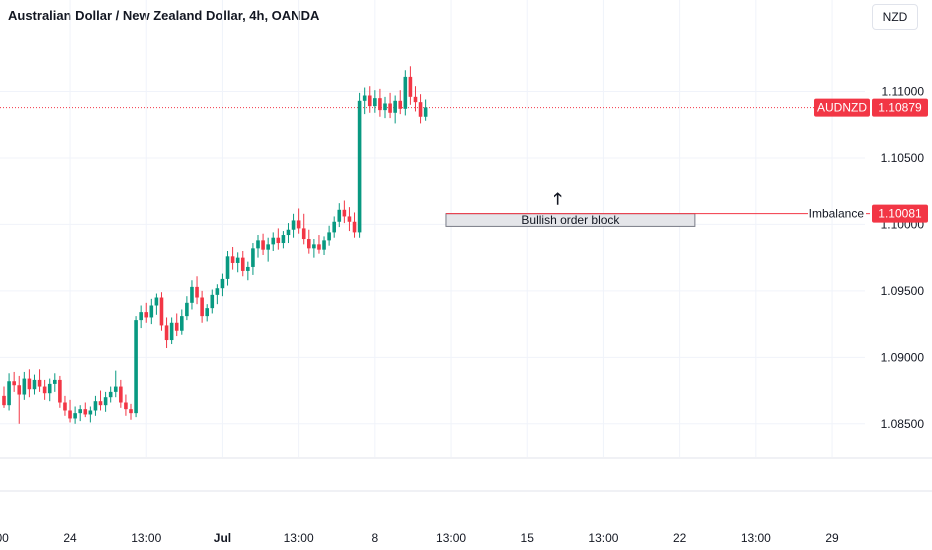 The width and height of the screenshot is (932, 550). I want to click on time-tick-label: 13:00, so click(4, 538).